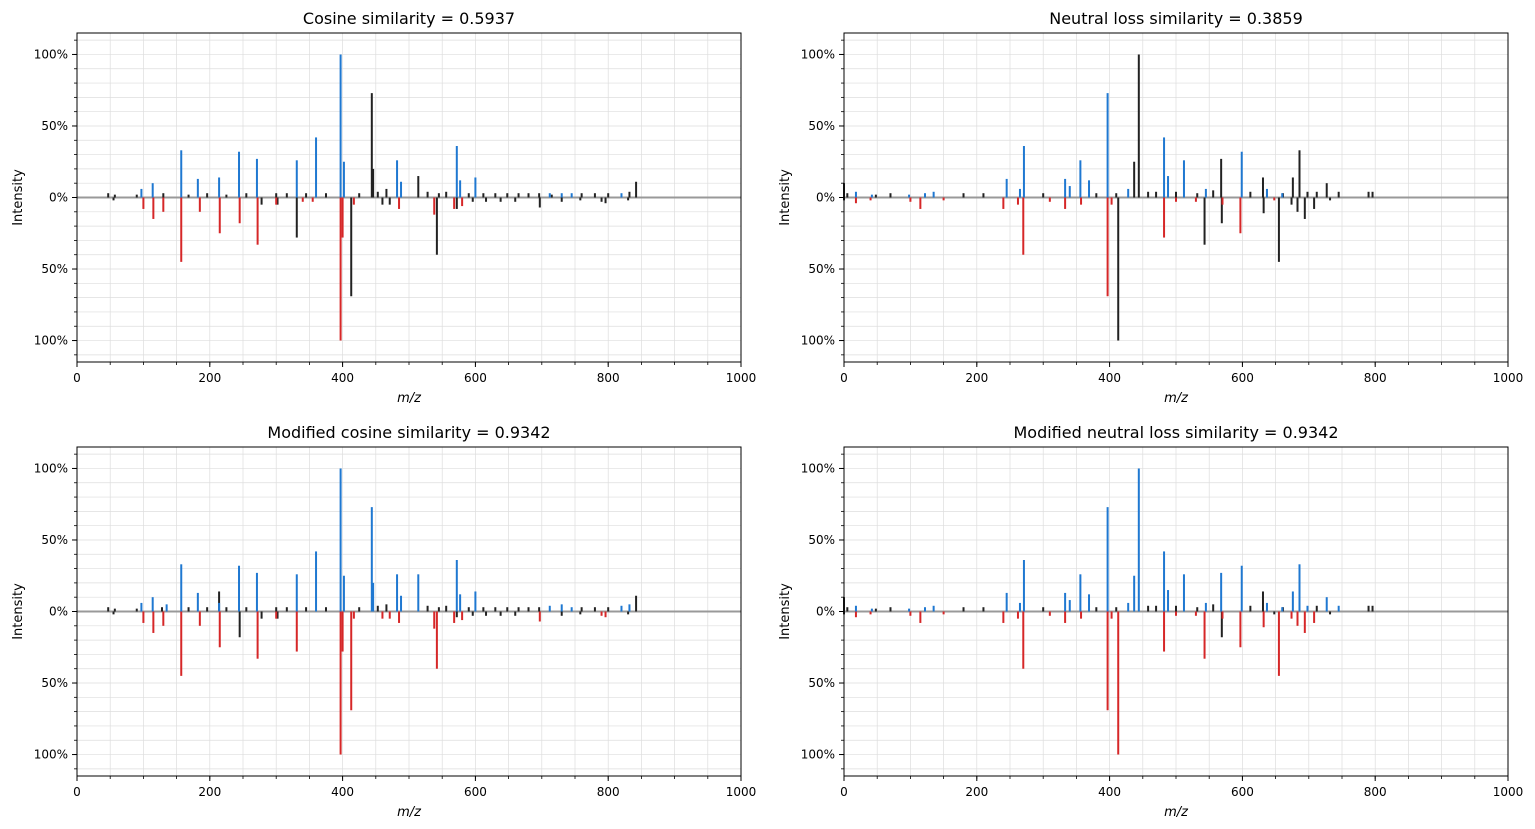 Image resolution: width=1535 pixels, height=829 pixels. I want to click on panel-title: Modified cosine similarity = 0.9342, so click(408, 432).